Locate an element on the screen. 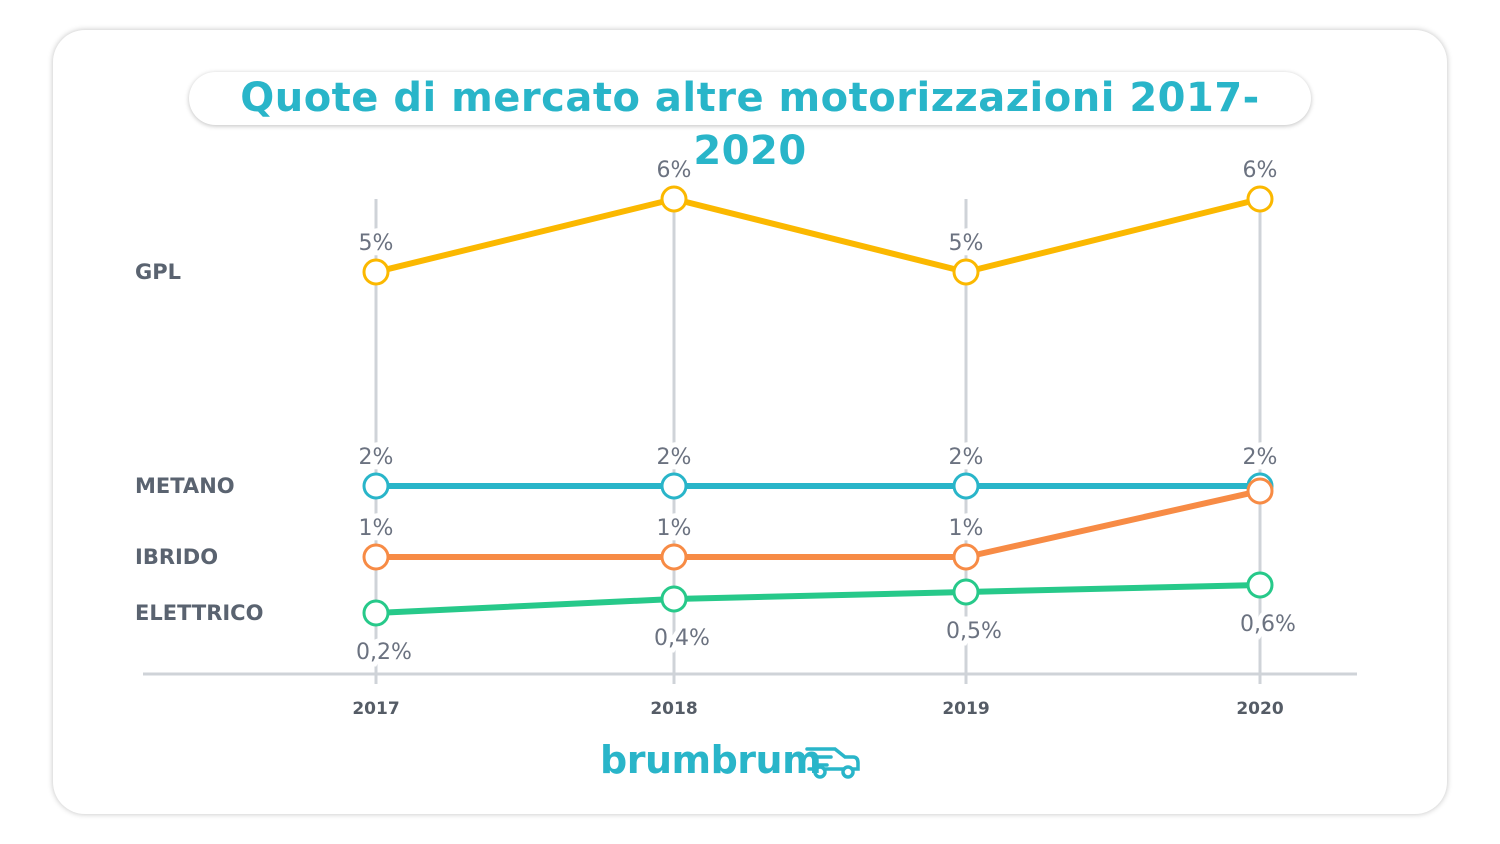 The image size is (1500, 844). series-line-elettrico is located at coordinates (818, 599).